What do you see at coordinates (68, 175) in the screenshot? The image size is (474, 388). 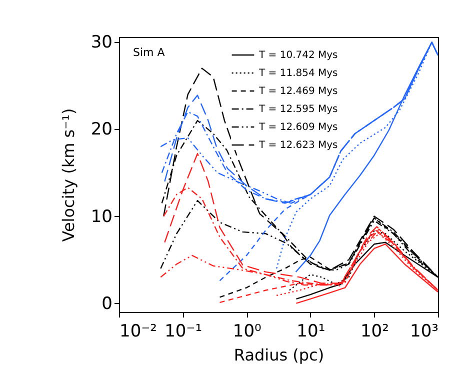 I see `y-axis-title: Velocity (km s⁻¹)` at bounding box center [68, 175].